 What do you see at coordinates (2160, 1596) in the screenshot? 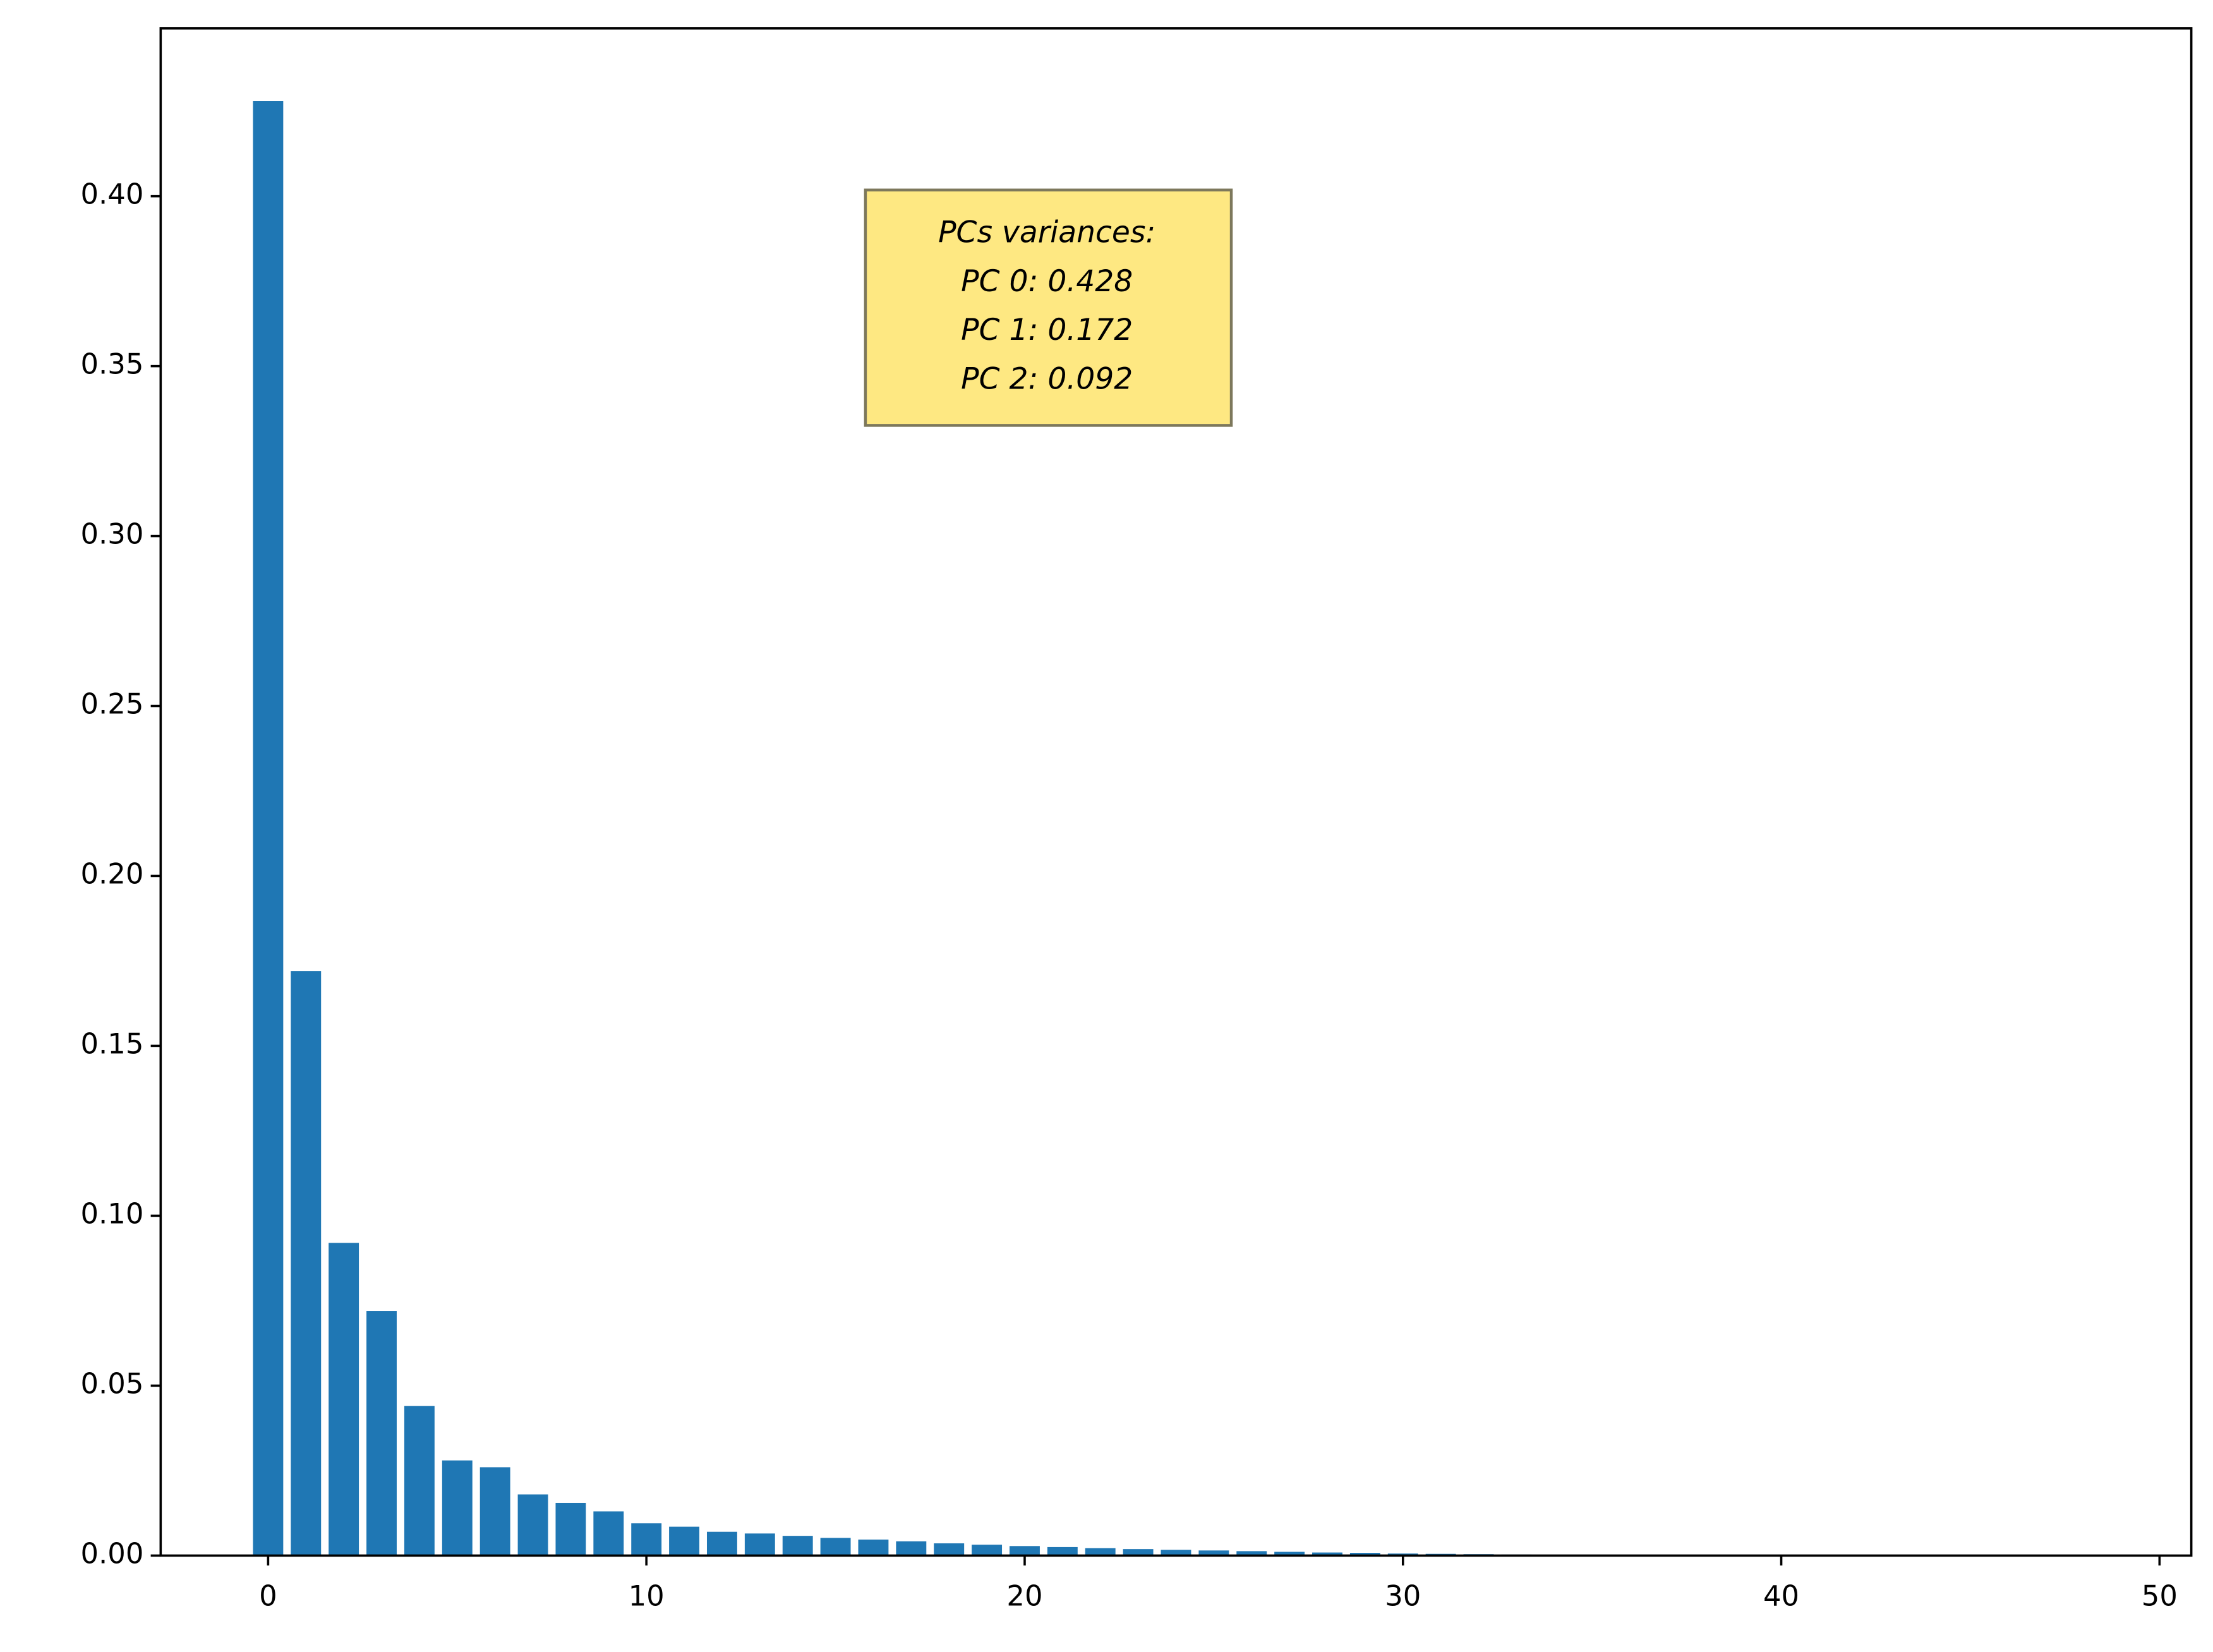
I see `x-tick-label: 50` at bounding box center [2160, 1596].